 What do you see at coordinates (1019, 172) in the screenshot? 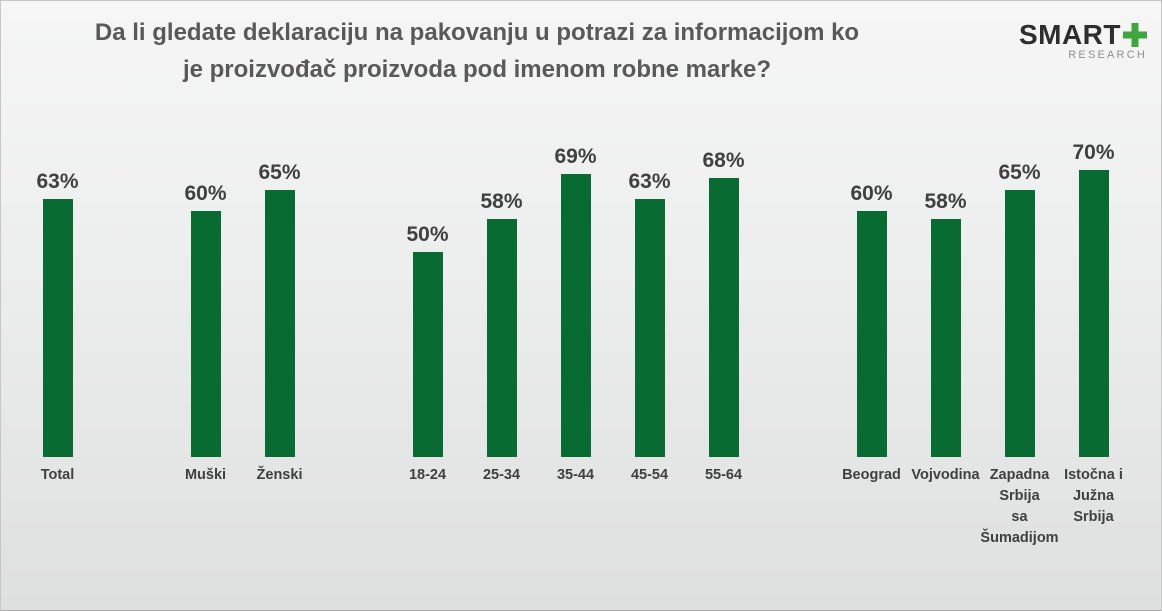
I see `value-label-region-2: 65%` at bounding box center [1019, 172].